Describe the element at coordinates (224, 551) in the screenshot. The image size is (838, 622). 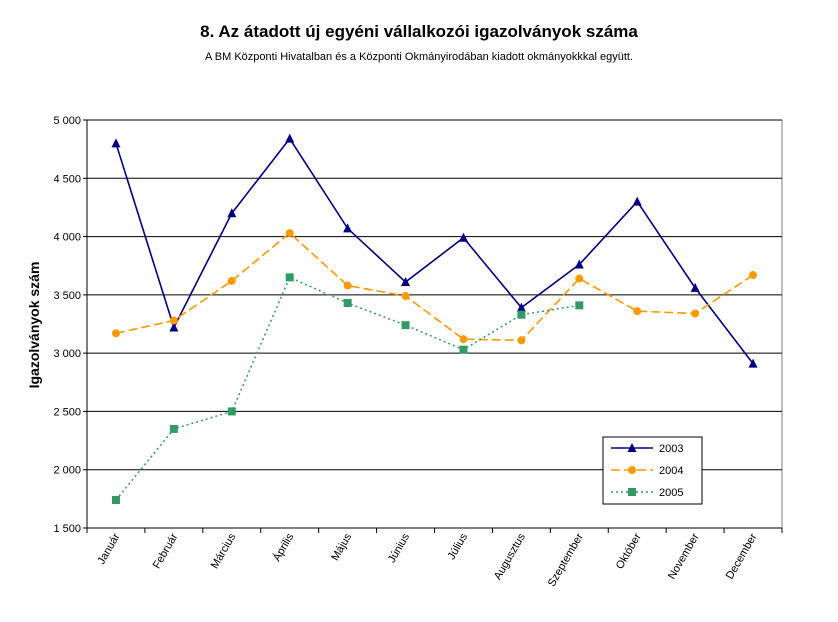
I see `x-tick-label: Március` at that location.